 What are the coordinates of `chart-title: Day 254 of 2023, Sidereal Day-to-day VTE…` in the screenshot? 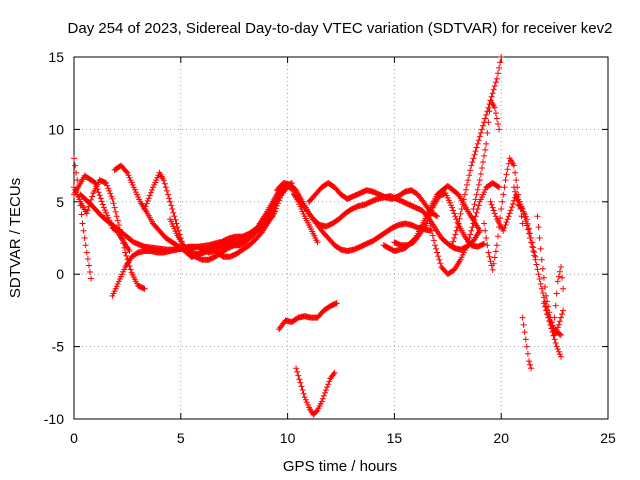 It's located at (340, 28).